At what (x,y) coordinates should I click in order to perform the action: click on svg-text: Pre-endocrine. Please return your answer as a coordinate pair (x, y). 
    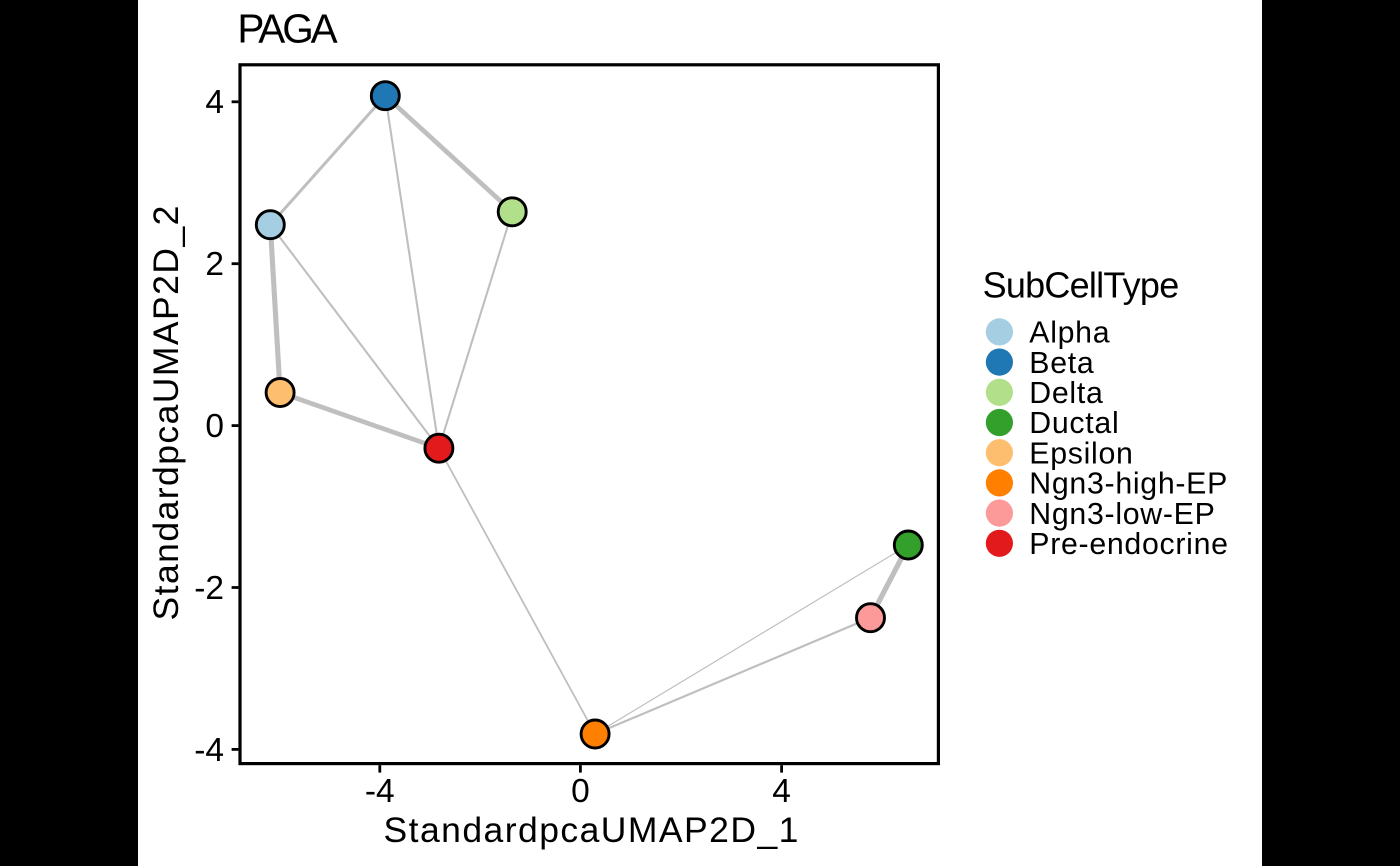
    Looking at the image, I should click on (1128, 544).